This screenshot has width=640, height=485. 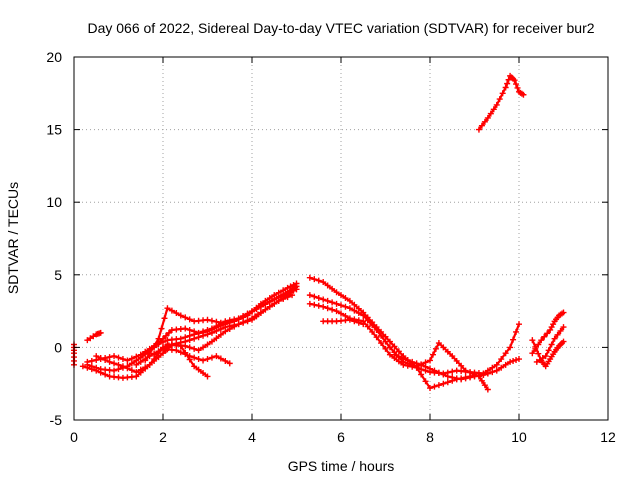 What do you see at coordinates (54, 202) in the screenshot?
I see `y-tick-label: 10` at bounding box center [54, 202].